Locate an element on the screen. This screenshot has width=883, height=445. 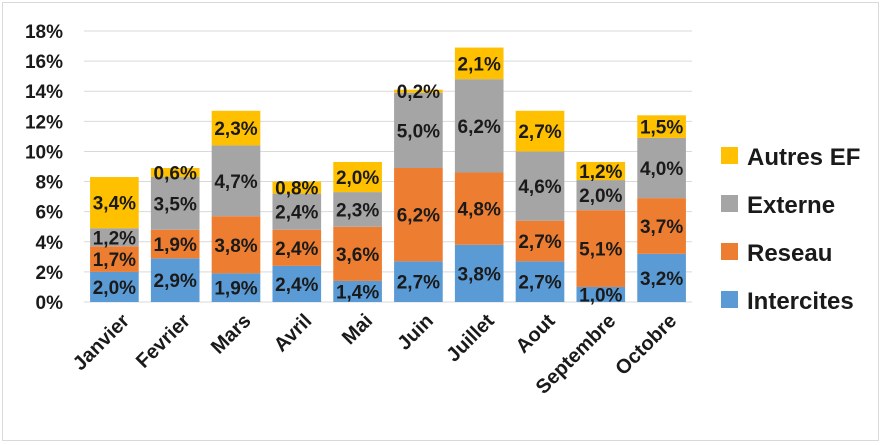
data-label: 4,8% is located at coordinates (479, 210).